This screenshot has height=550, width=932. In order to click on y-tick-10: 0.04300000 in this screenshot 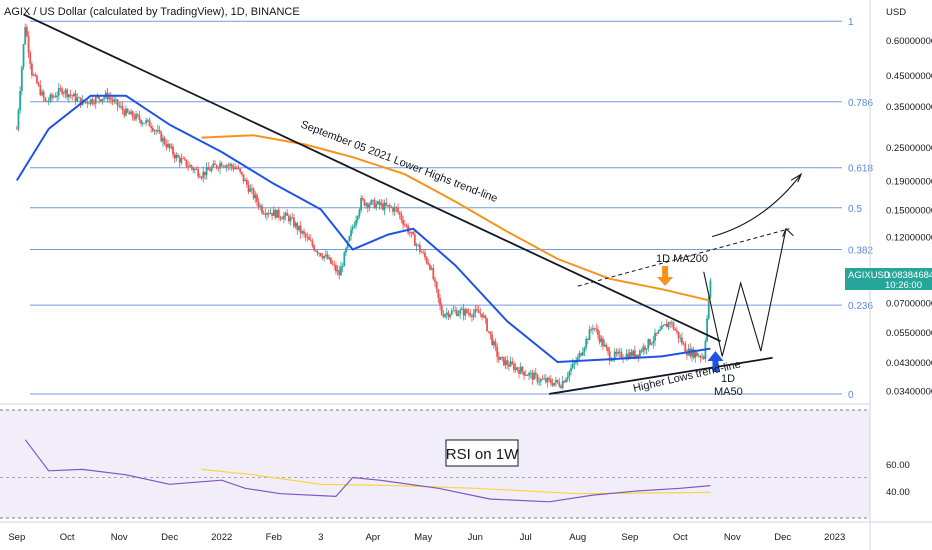, I will do `click(909, 363)`.